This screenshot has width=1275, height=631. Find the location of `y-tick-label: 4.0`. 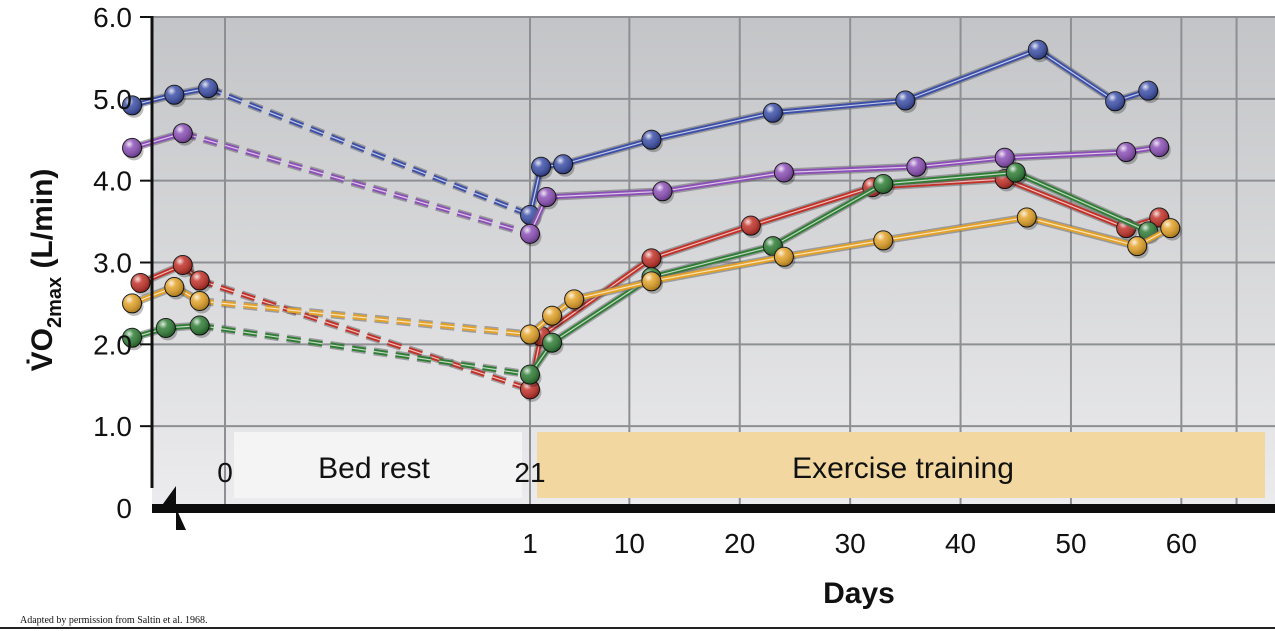

y-tick-label: 4.0 is located at coordinates (112, 181).